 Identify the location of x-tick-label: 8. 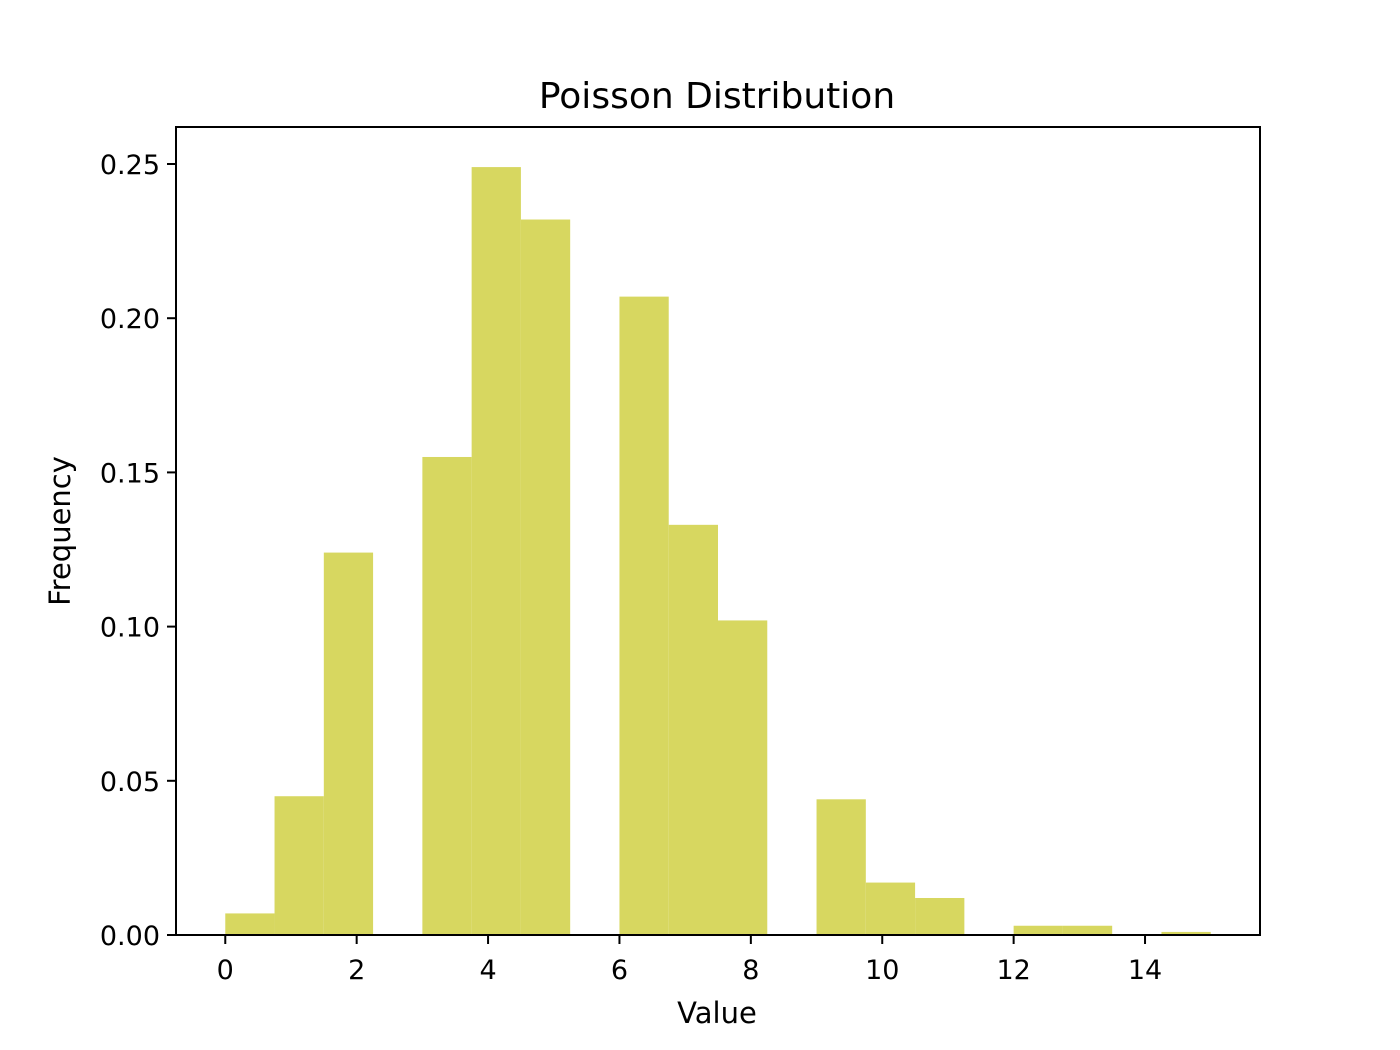
(750, 970).